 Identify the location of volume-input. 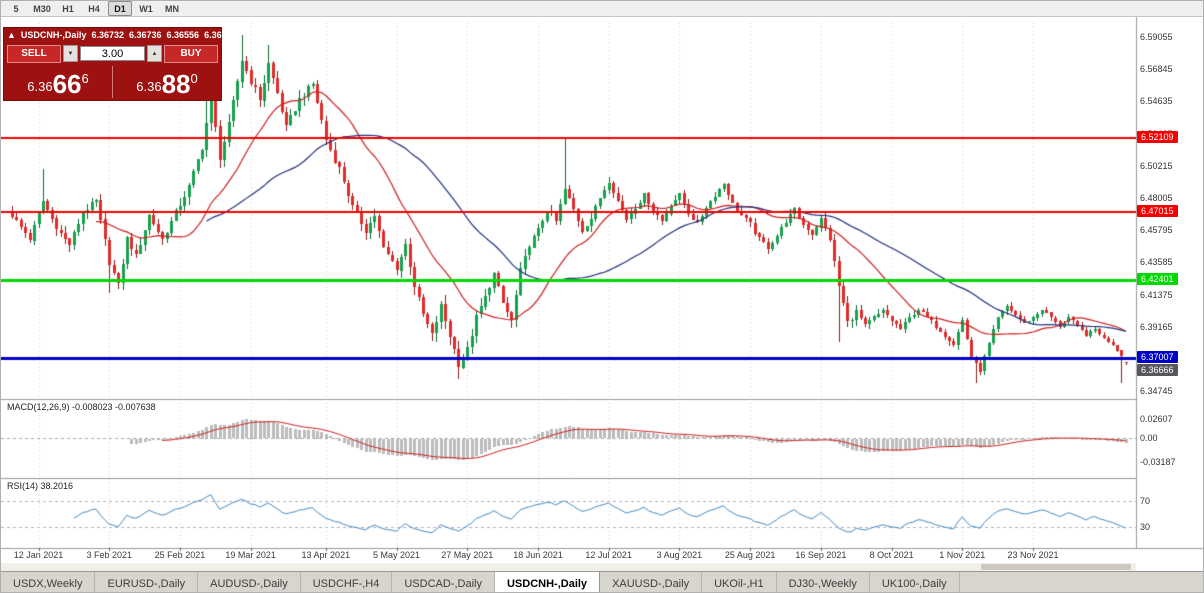
(112, 53).